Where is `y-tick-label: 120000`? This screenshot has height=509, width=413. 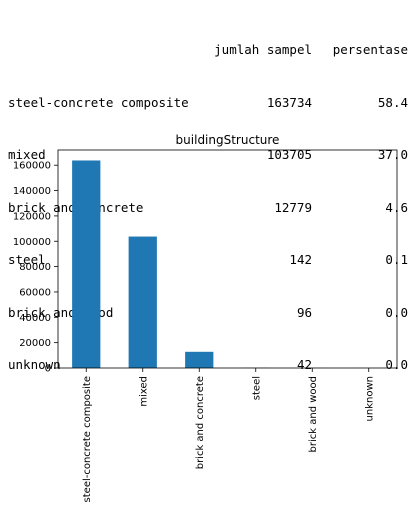
y-tick-label: 120000 is located at coordinates (32, 216).